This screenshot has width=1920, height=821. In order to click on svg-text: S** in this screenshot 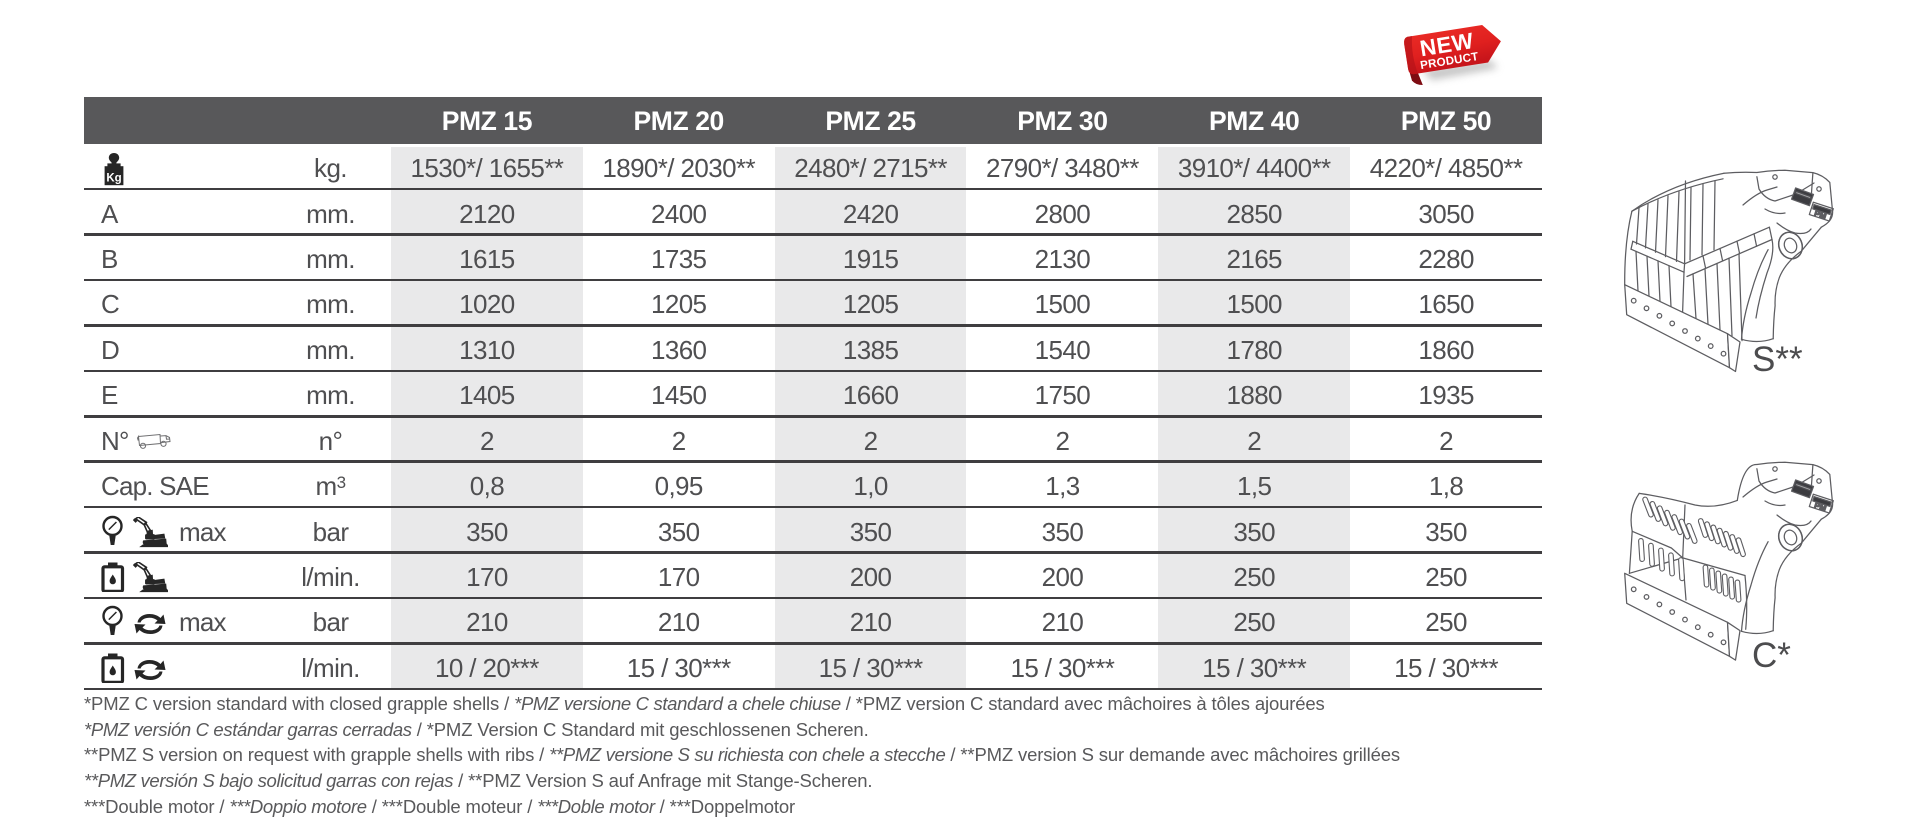, I will do `click(1777, 359)`.